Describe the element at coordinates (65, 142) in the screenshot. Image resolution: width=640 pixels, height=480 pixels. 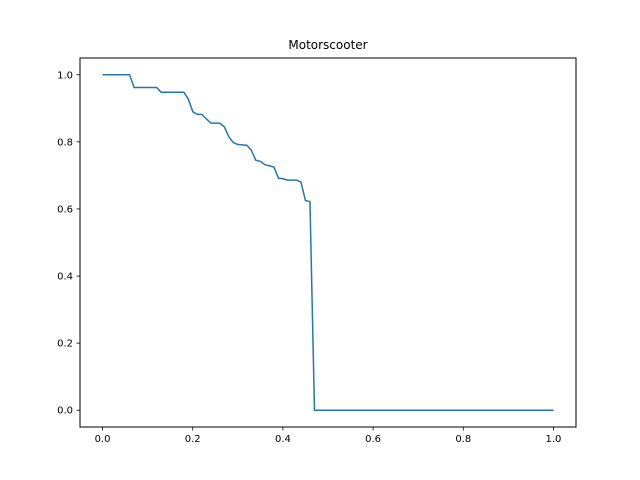
I see `y-tick-label: 0.8` at that location.